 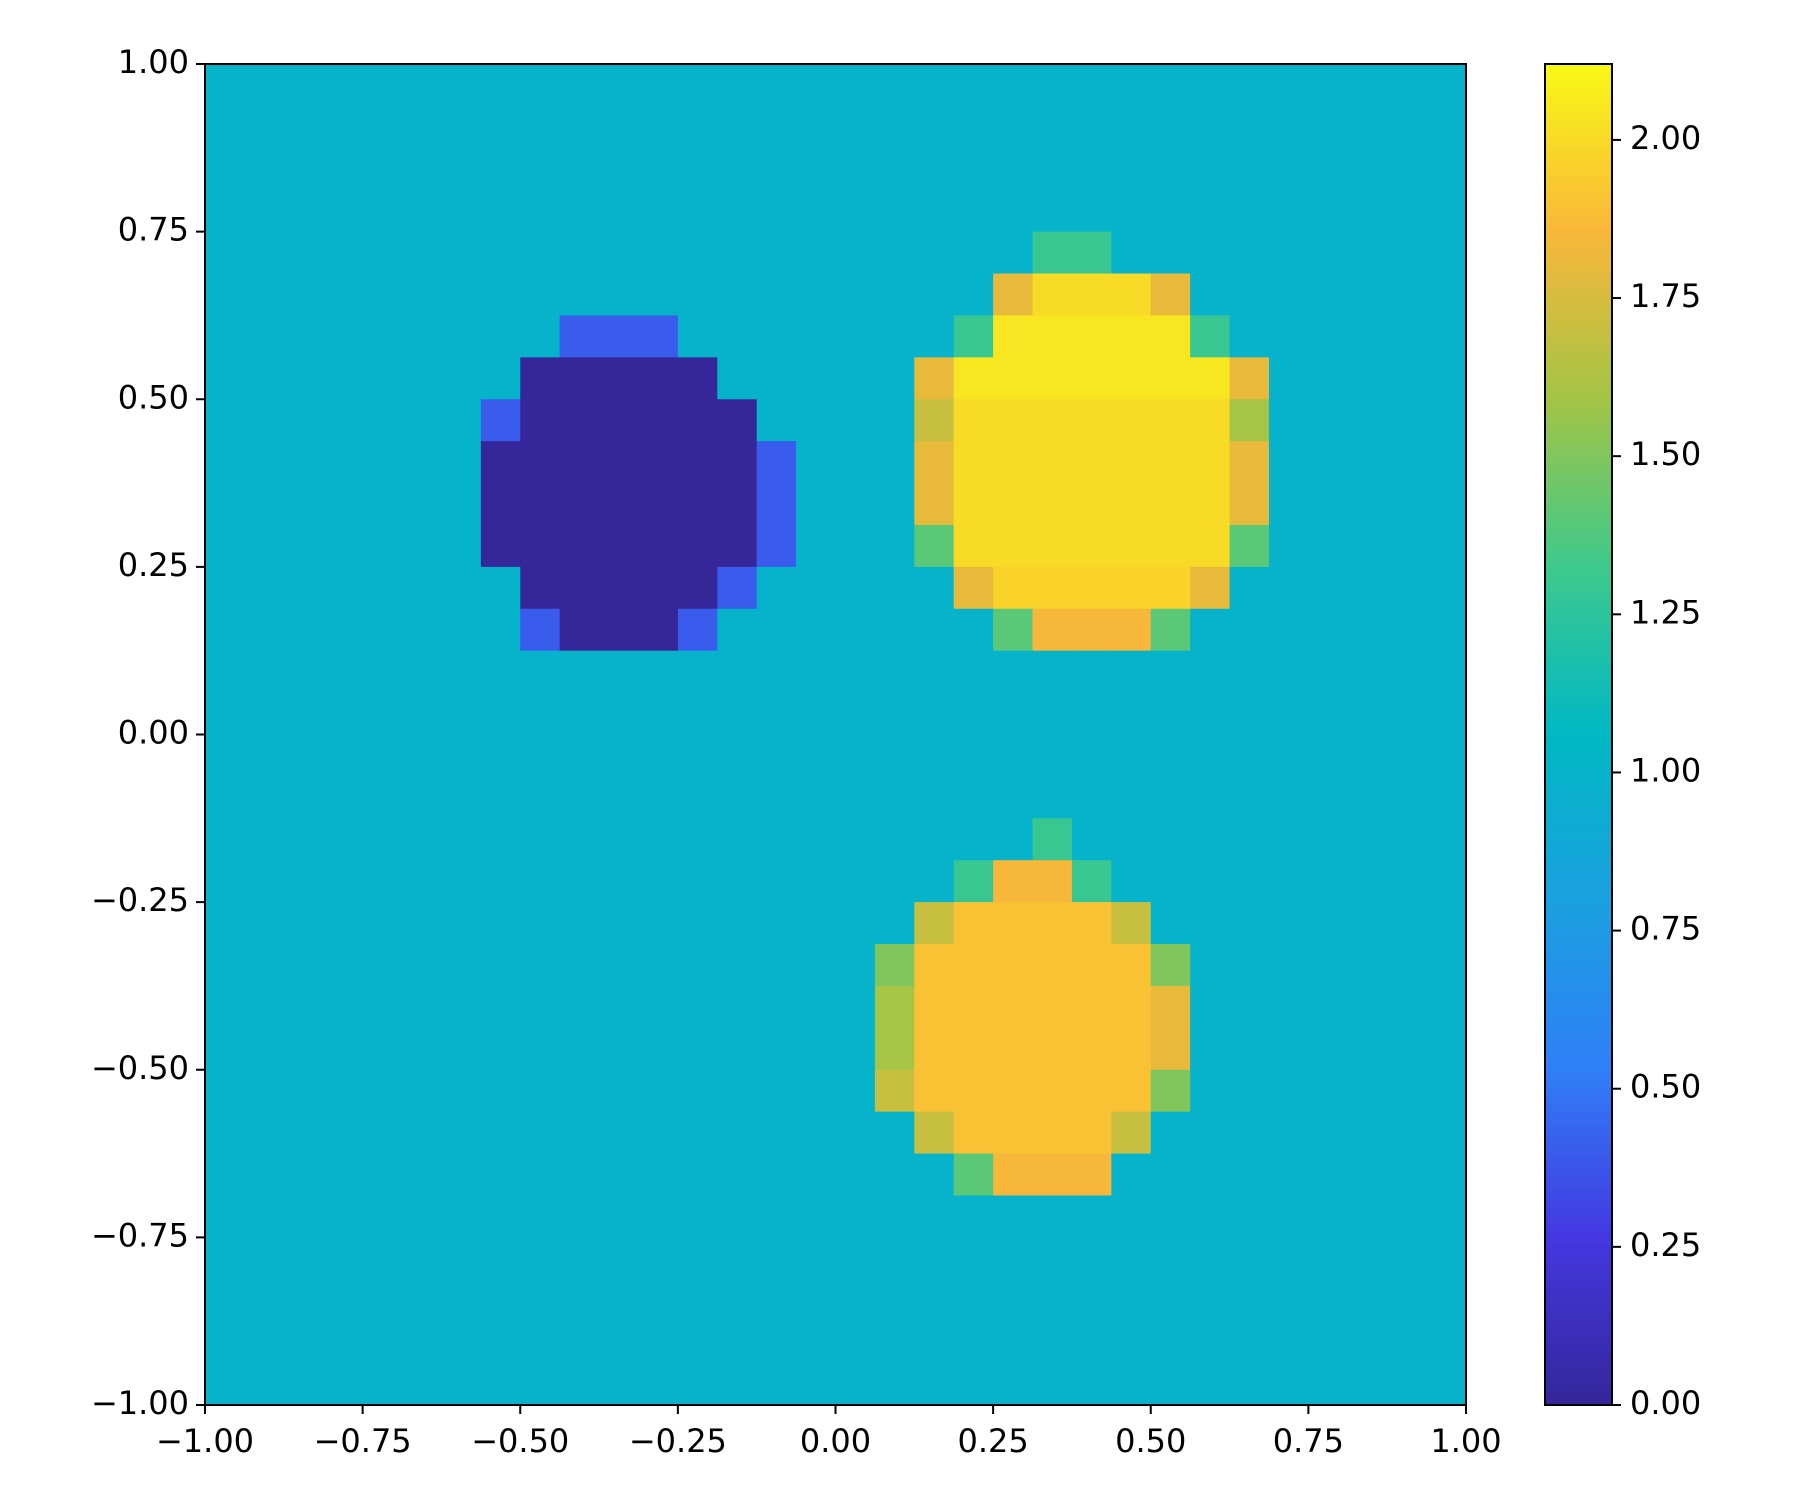 What do you see at coordinates (140, 1403) in the screenshot?
I see `y-tick-label: −1.00` at bounding box center [140, 1403].